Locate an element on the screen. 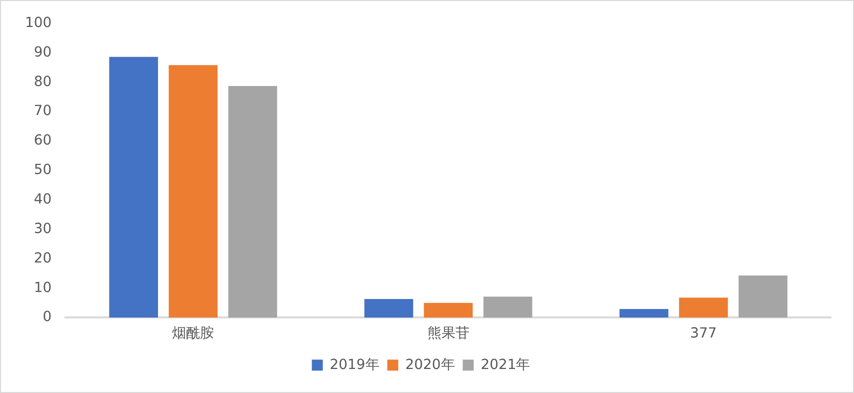 Image resolution: width=854 pixels, height=393 pixels. y-tick-label: 0 is located at coordinates (47, 317).